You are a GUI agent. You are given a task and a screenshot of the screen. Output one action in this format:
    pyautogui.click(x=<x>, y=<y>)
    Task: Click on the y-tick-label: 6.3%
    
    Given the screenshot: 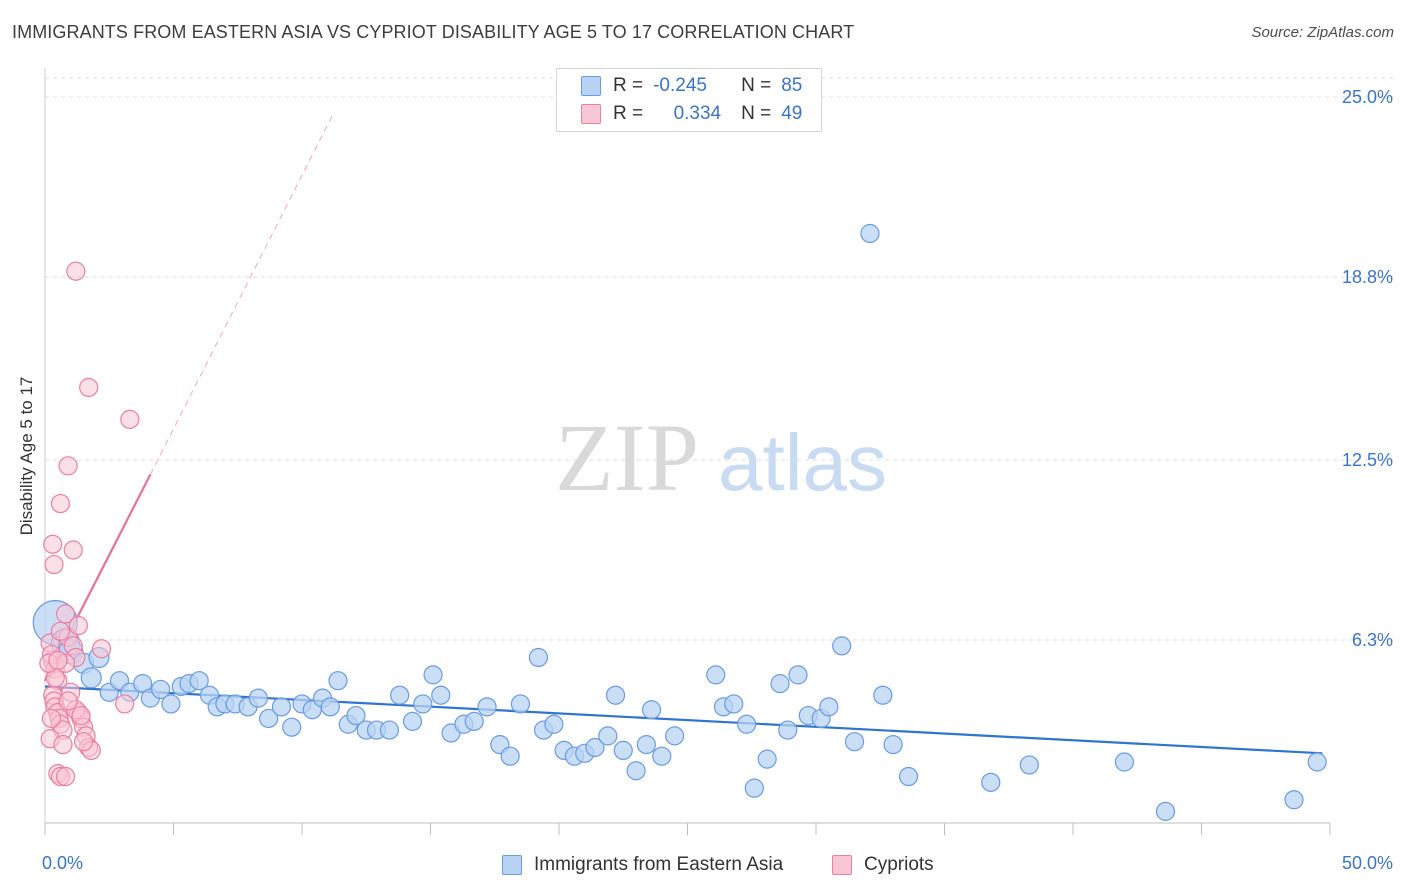 What is the action you would take?
    pyautogui.click(x=1372, y=640)
    